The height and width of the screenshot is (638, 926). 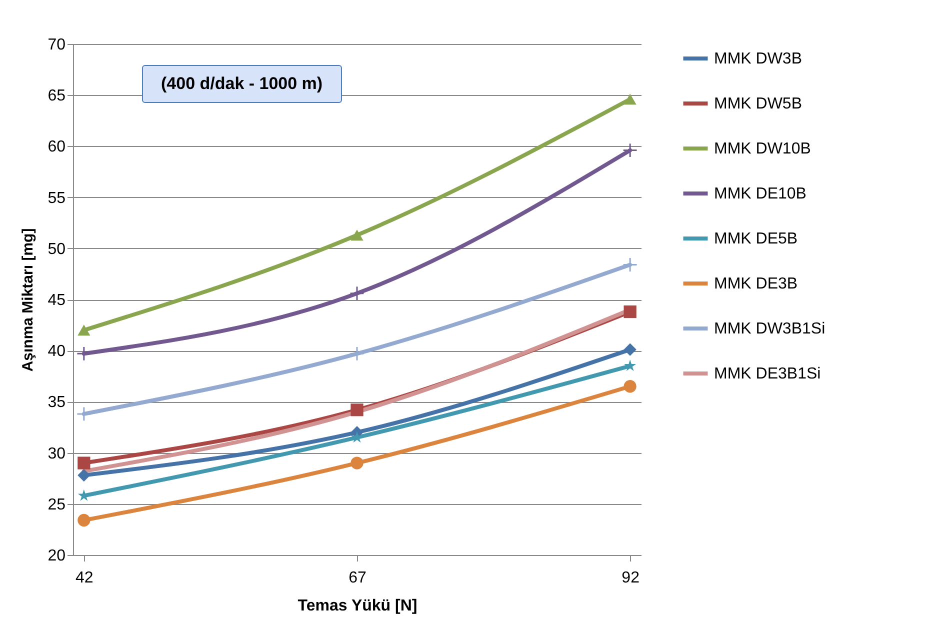 I want to click on y-tick-label: 50, so click(x=57, y=249).